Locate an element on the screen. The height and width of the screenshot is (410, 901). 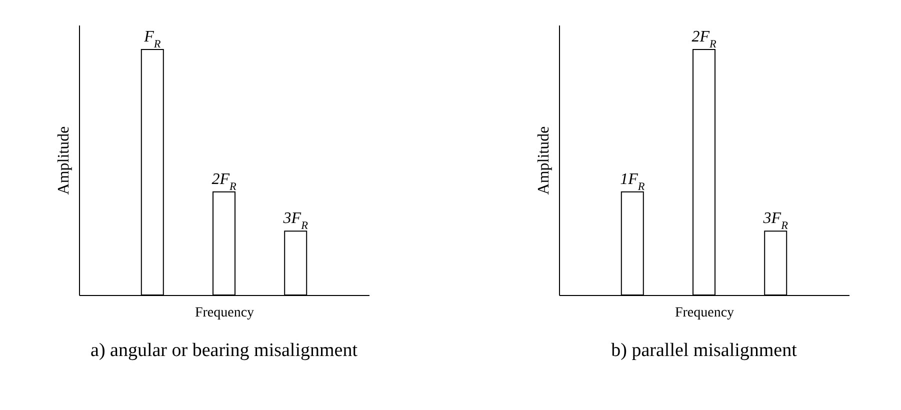
annotation: 1F$_{R}$ is located at coordinates (632, 181).